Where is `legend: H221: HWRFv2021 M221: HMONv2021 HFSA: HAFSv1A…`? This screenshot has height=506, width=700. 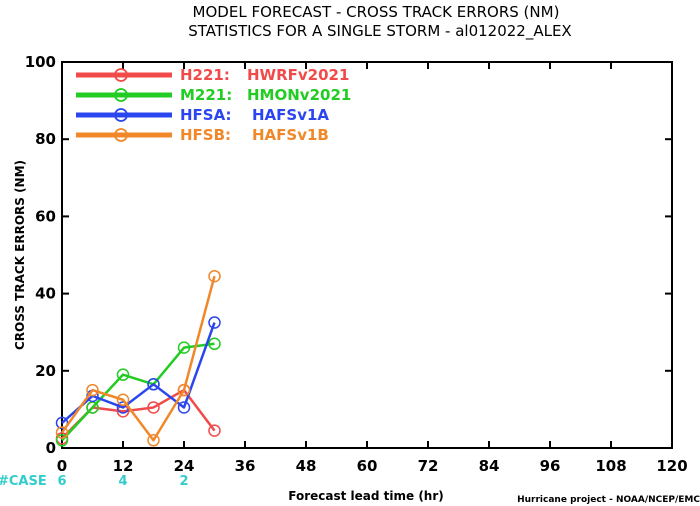
legend: H221: HWRFv2021 M221: HMONv2021 HFSA: HAFSv1A… is located at coordinates (213, 105).